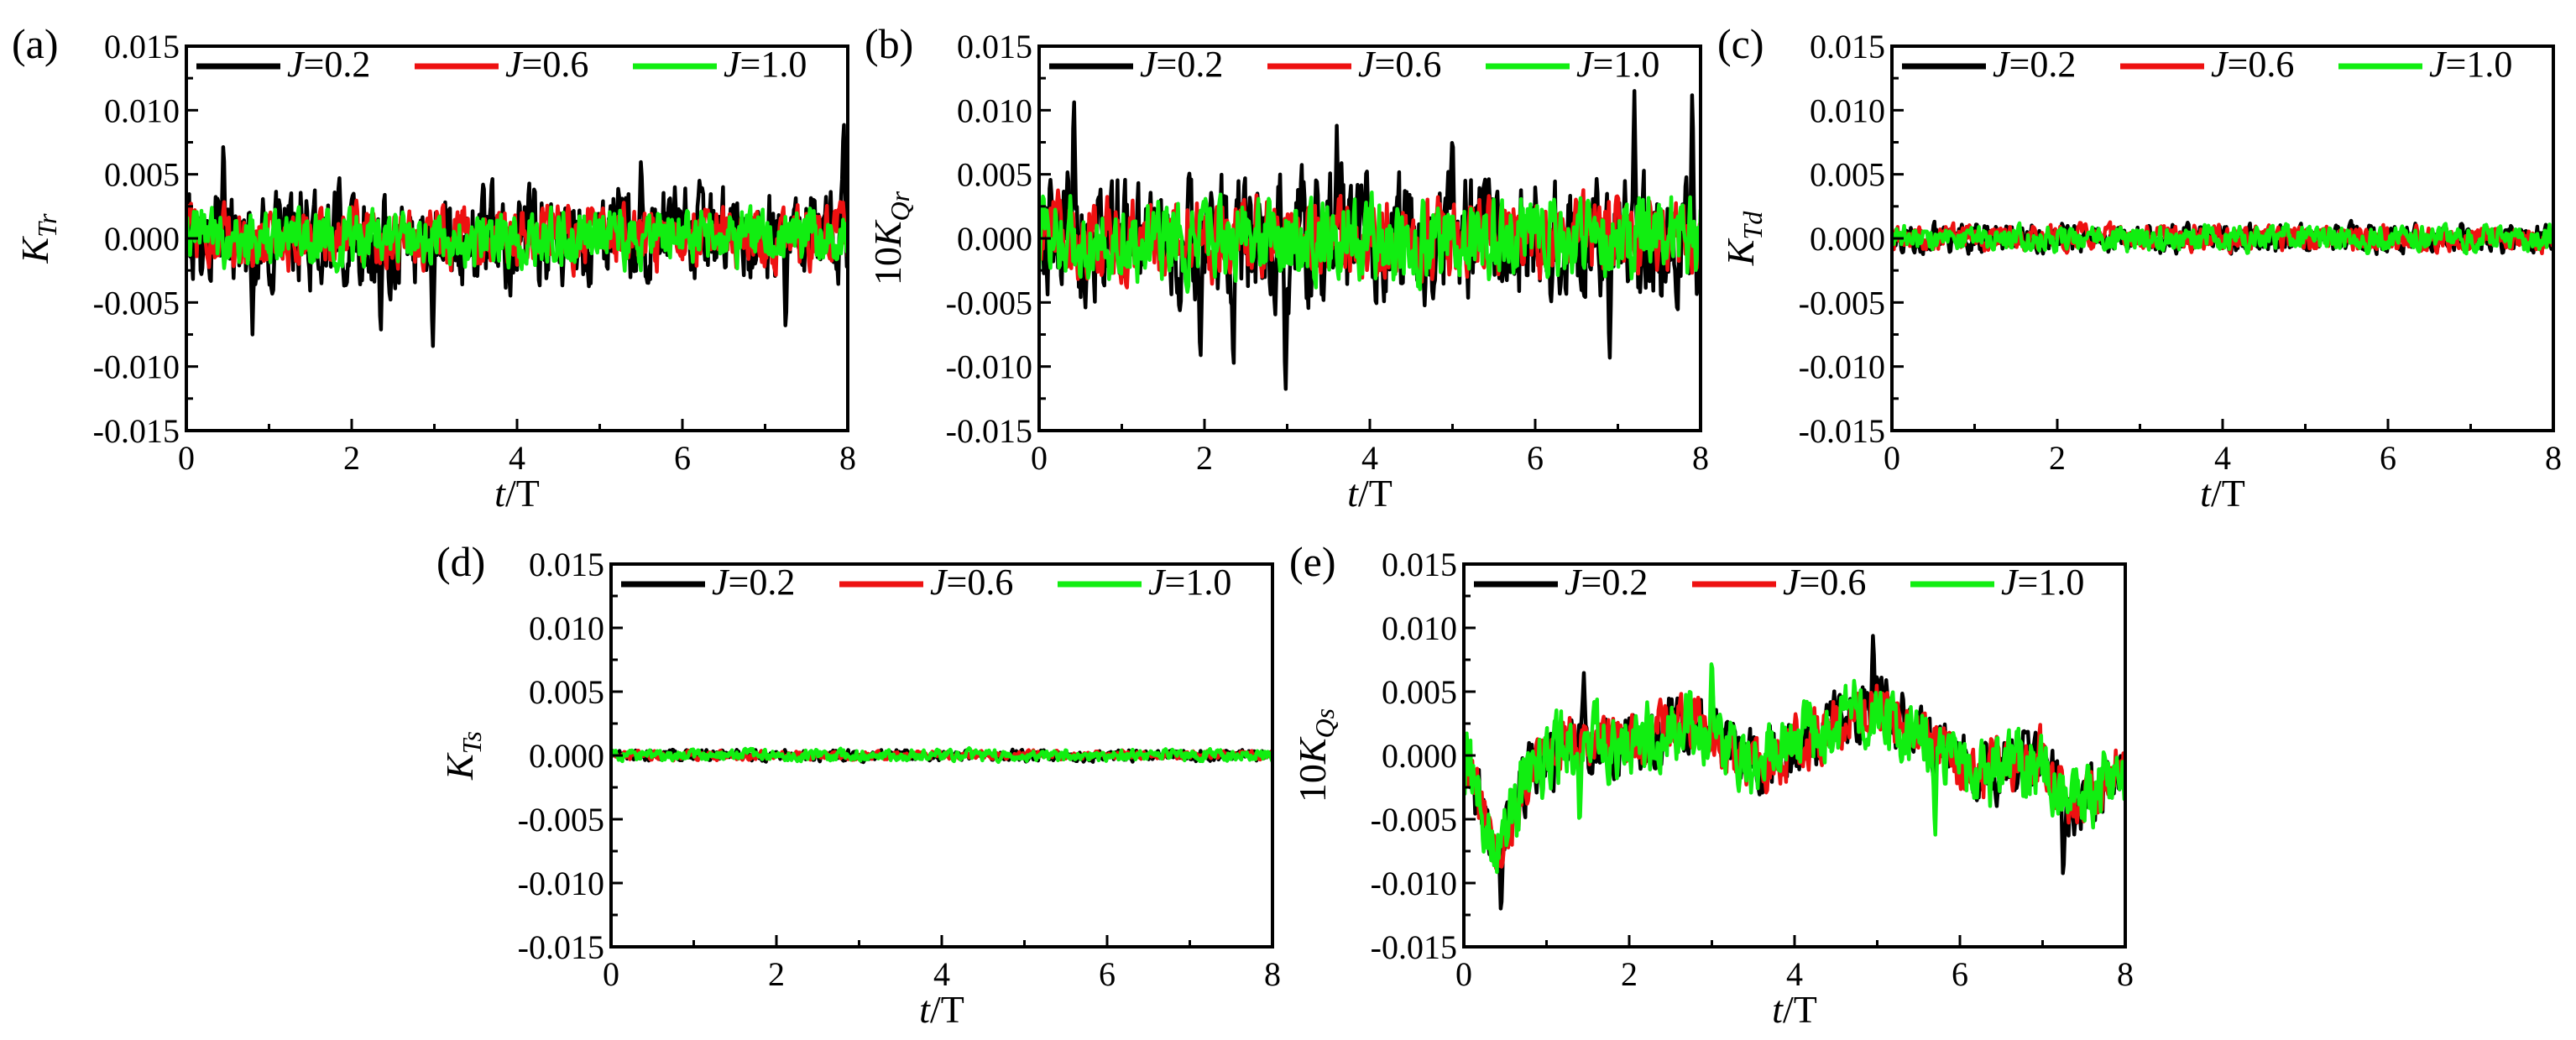  What do you see at coordinates (1743, 238) in the screenshot?
I see `y-axis-title: KTd` at bounding box center [1743, 238].